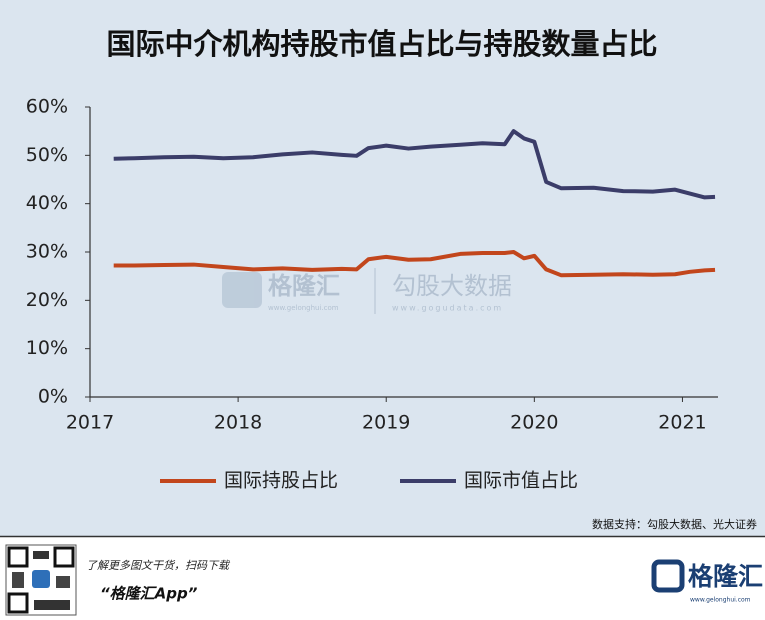 The width and height of the screenshot is (765, 620). Describe the element at coordinates (47, 348) in the screenshot. I see `y-tick-label: 10%` at that location.